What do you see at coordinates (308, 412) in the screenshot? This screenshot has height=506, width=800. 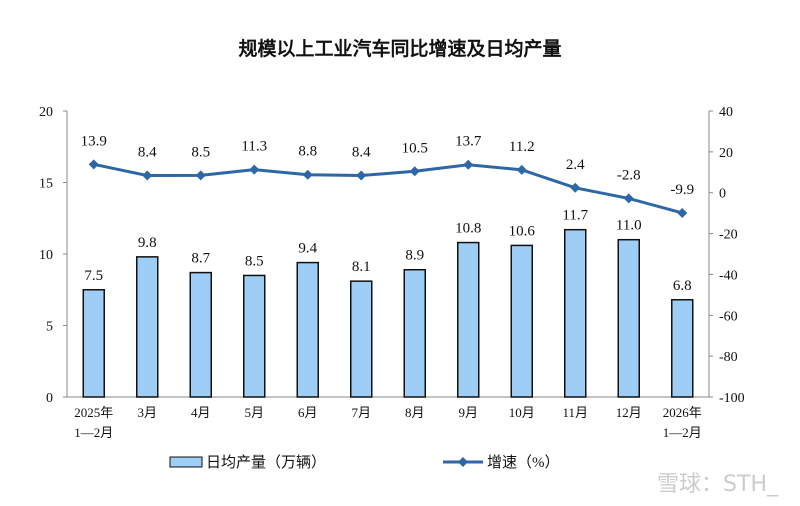 I see `x-tick-label: 6月` at bounding box center [308, 412].